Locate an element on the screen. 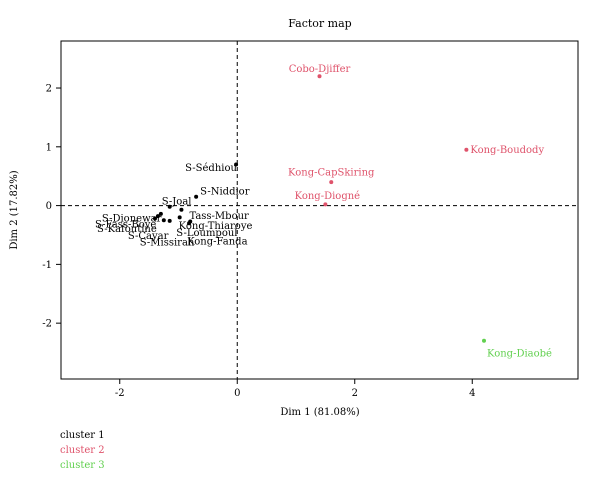 Image resolution: width=600 pixels, height=490 pixels. x-axis: -2 0 2 4 is located at coordinates (295, 389).